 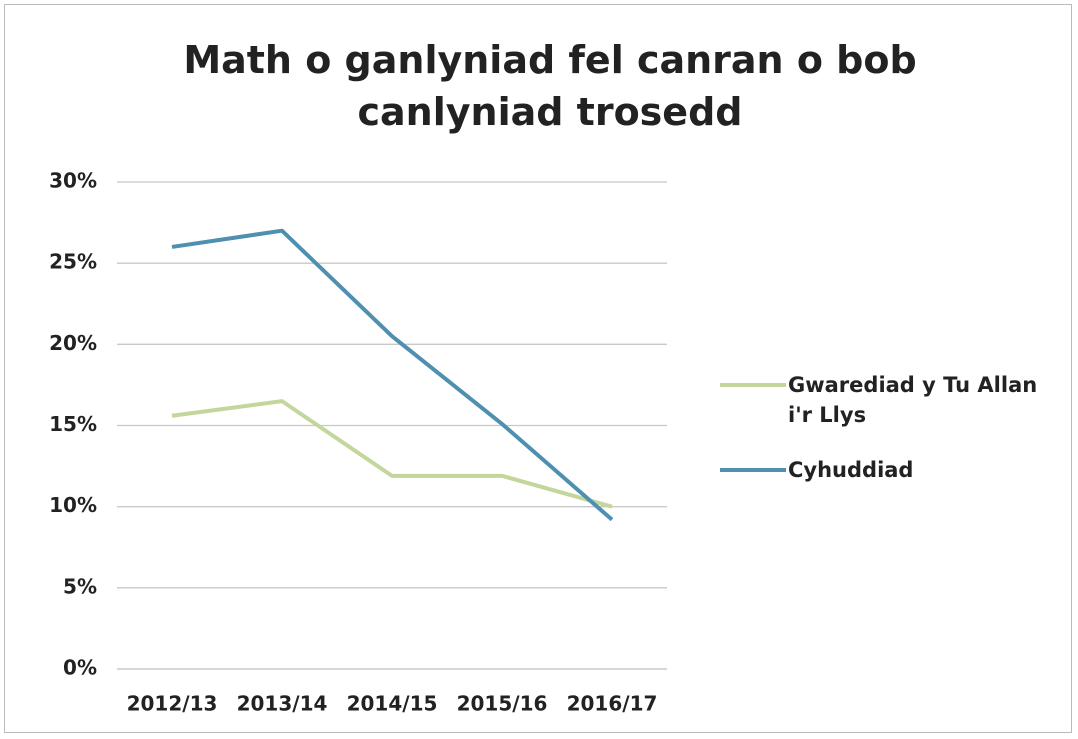 What do you see at coordinates (73, 505) in the screenshot?
I see `y-tick-label: 10%` at bounding box center [73, 505].